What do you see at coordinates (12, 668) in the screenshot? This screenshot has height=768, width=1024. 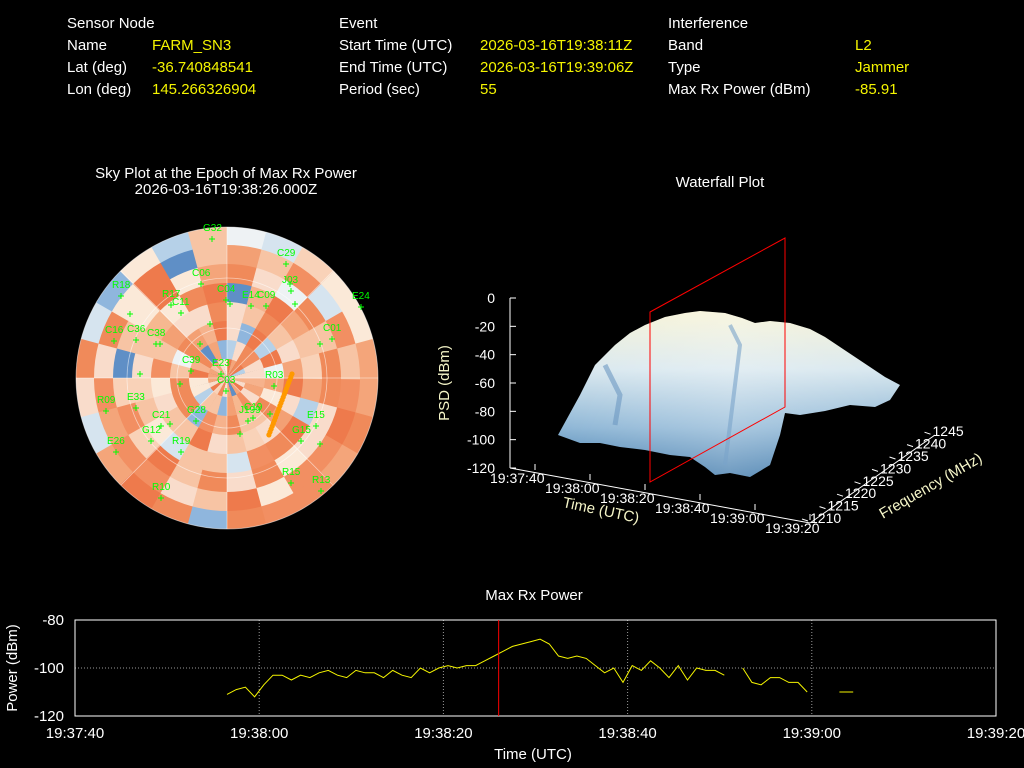 I see `maxpower-y-label: Power (dBm)` at bounding box center [12, 668].